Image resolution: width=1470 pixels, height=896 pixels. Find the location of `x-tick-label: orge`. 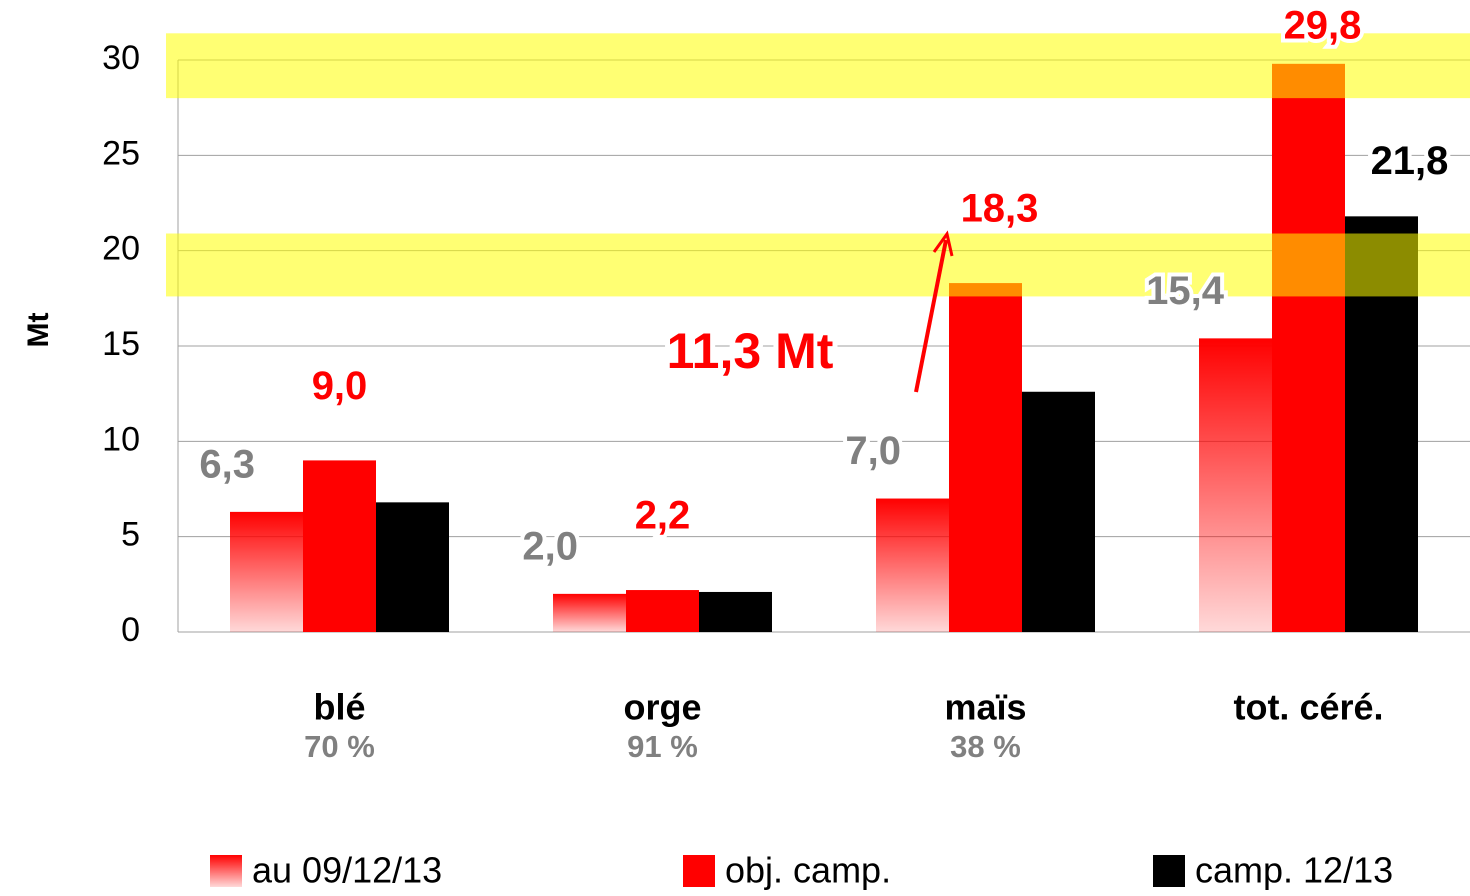

x-tick-label: orge is located at coordinates (662, 707).